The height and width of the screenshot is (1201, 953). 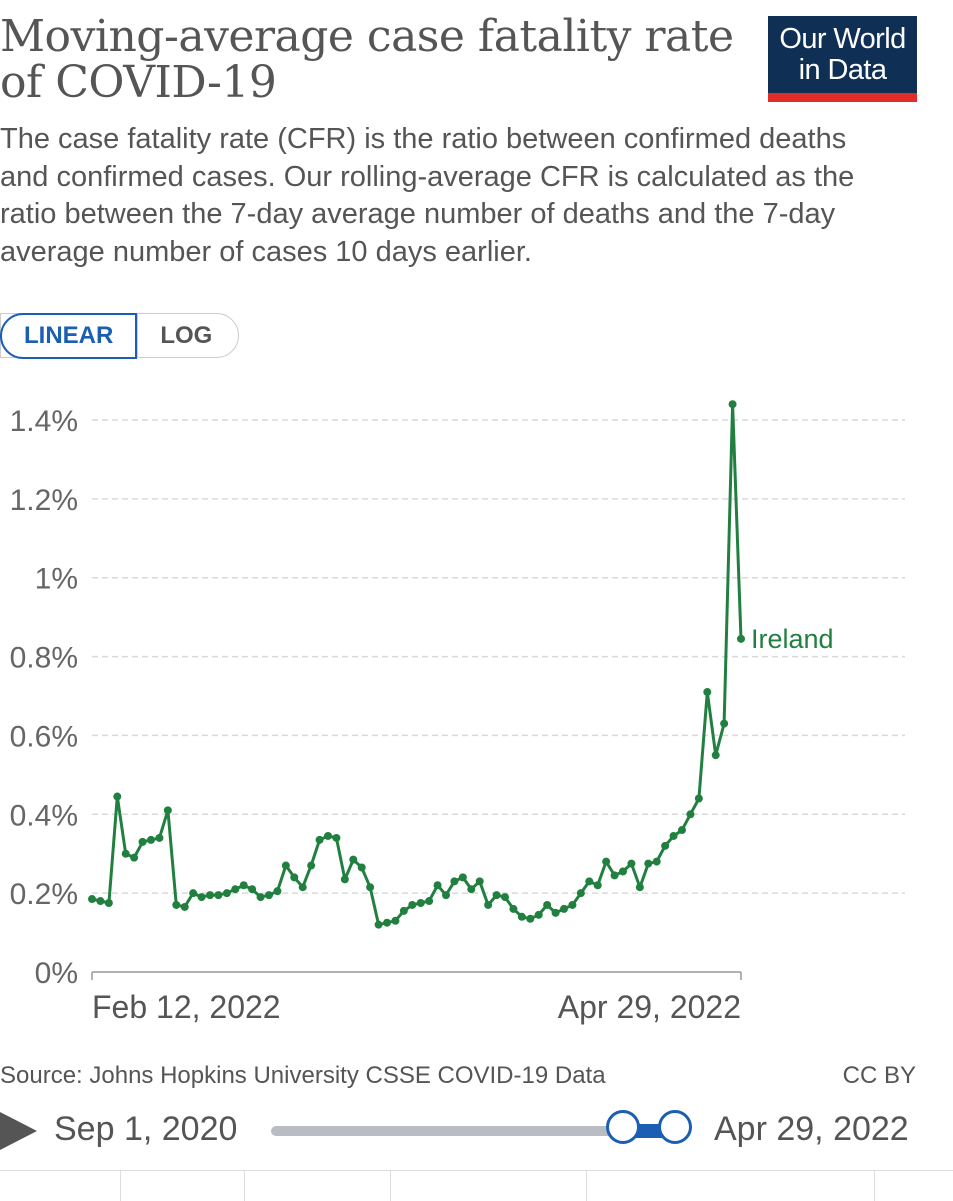 I want to click on tab-map, so click(x=182, y=1186).